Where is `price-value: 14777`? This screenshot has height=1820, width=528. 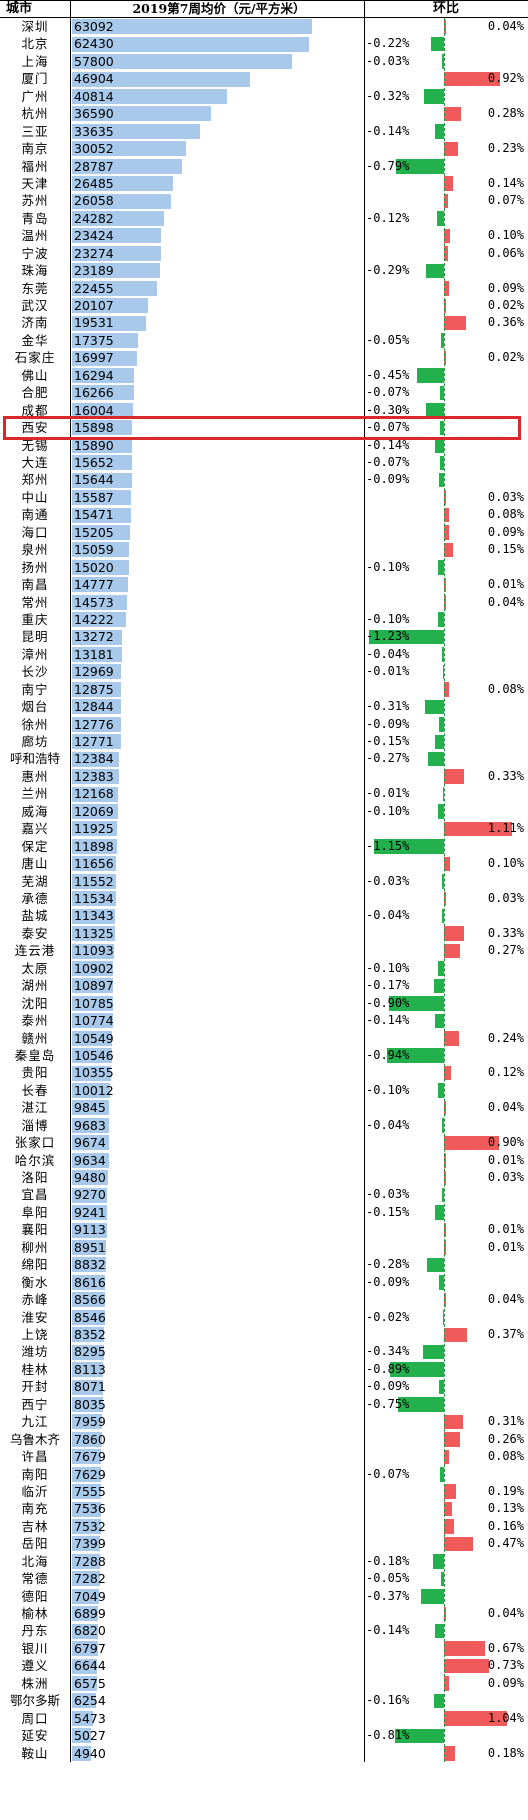
price-value: 14777 is located at coordinates (94, 585).